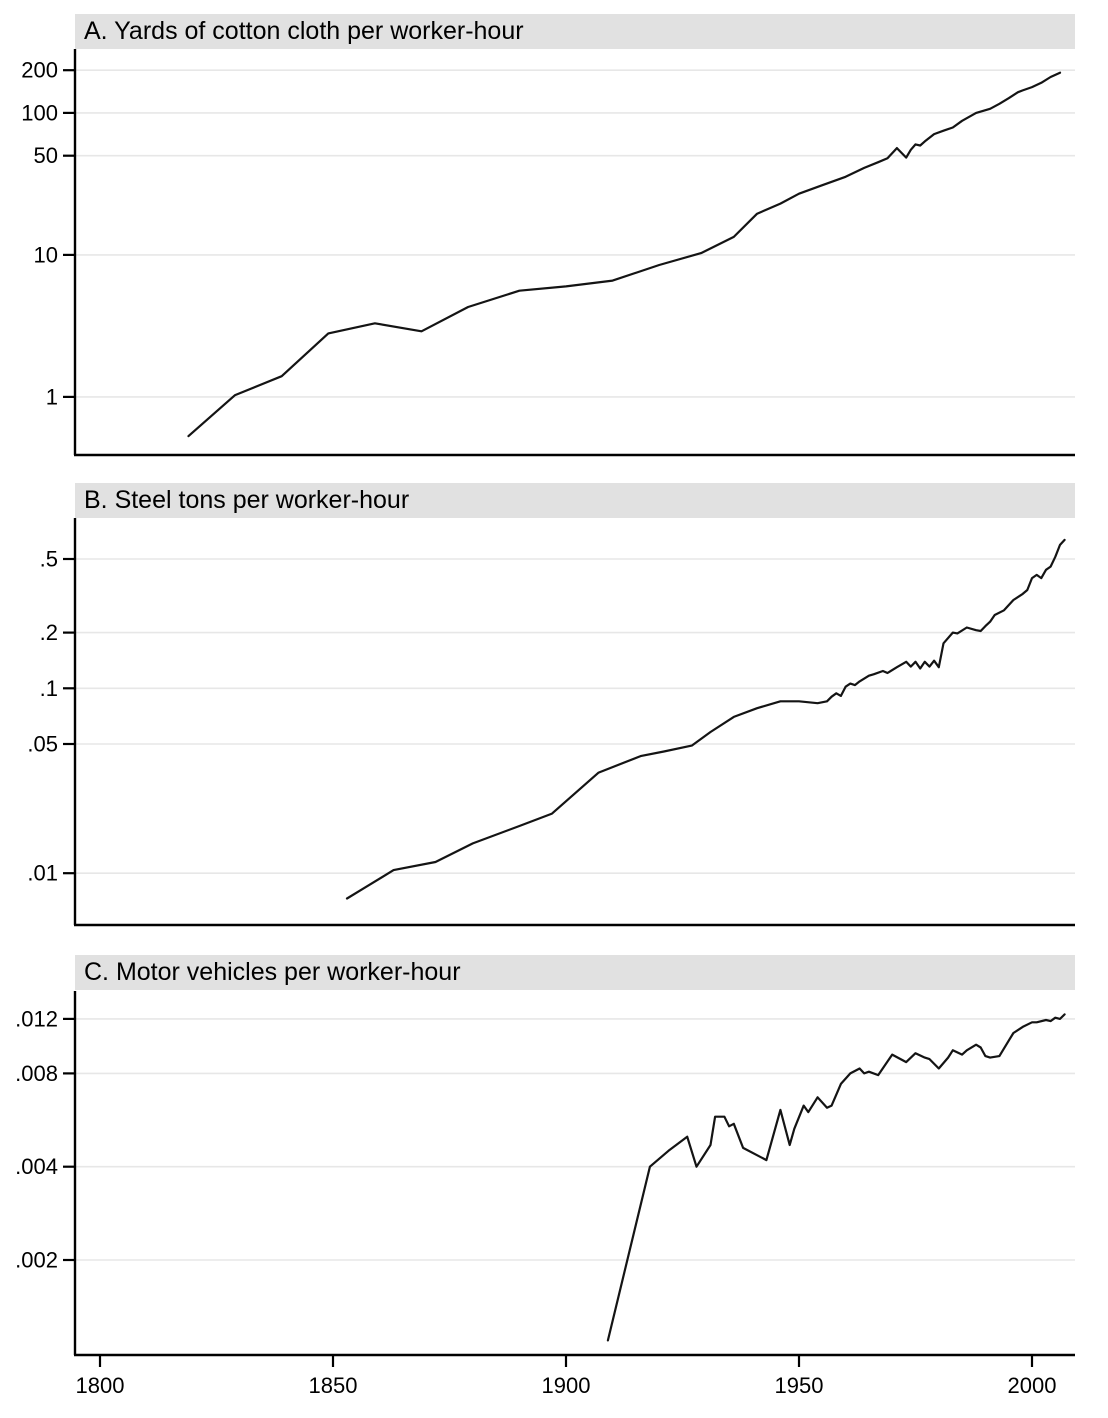  I want to click on x-tick-label: 1850, so click(333, 1385).